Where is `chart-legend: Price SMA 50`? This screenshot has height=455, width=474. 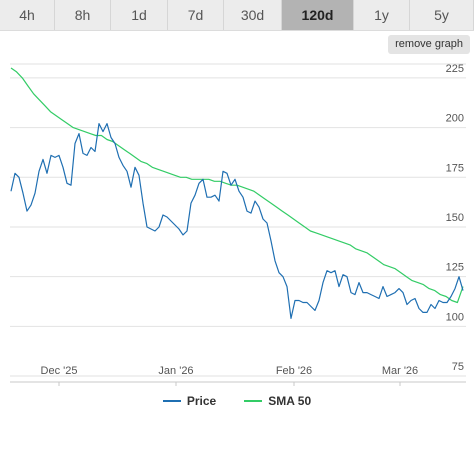
chart-legend: Price SMA 50 is located at coordinates (237, 401).